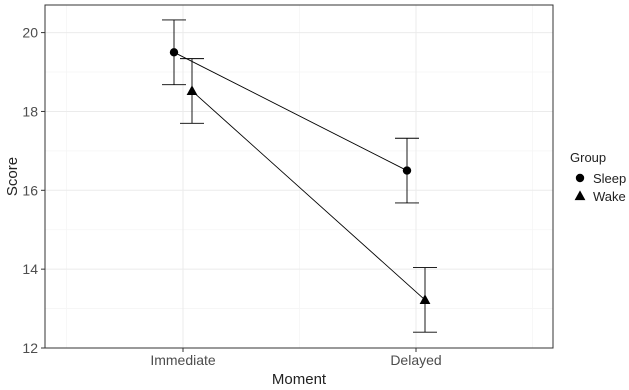 Image resolution: width=629 pixels, height=390 pixels. I want to click on legend-label-wake: Wake, so click(609, 196).